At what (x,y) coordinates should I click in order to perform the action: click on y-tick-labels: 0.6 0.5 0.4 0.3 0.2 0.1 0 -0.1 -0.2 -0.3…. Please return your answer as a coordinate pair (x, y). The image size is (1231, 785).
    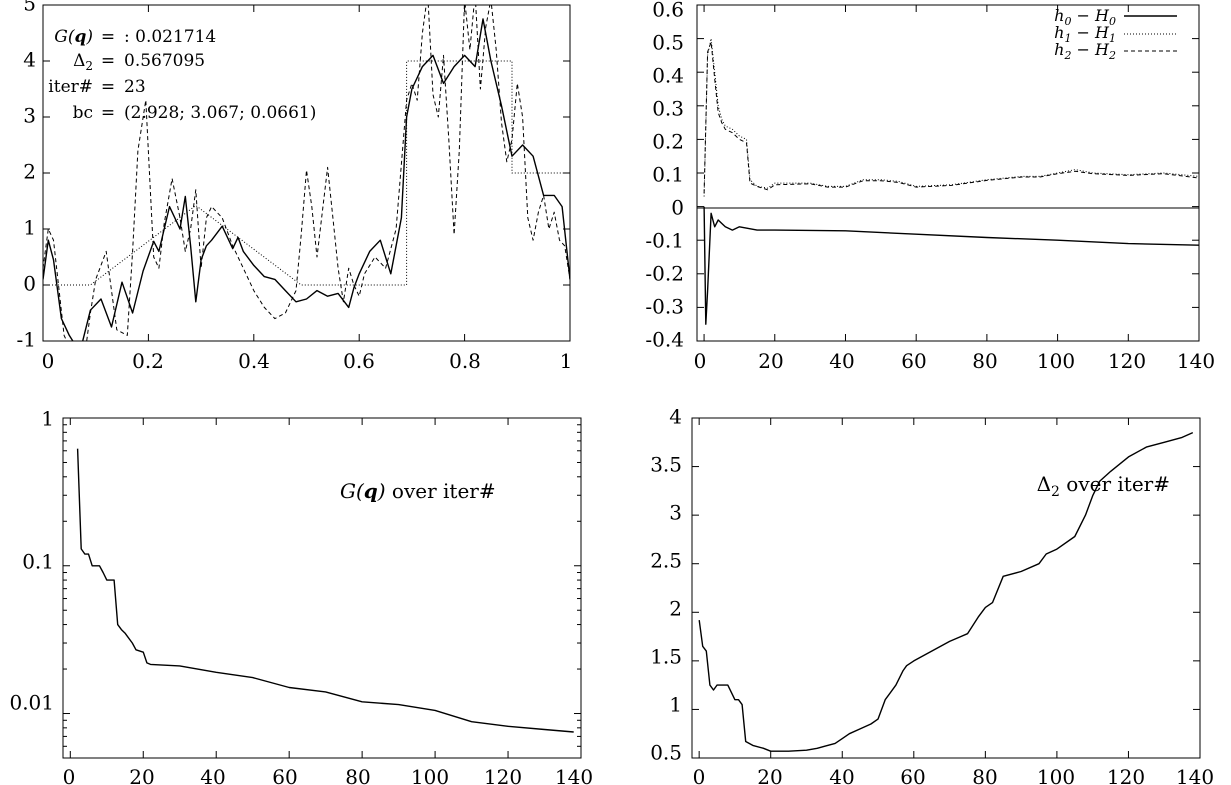
    Looking at the image, I should click on (664, 176).